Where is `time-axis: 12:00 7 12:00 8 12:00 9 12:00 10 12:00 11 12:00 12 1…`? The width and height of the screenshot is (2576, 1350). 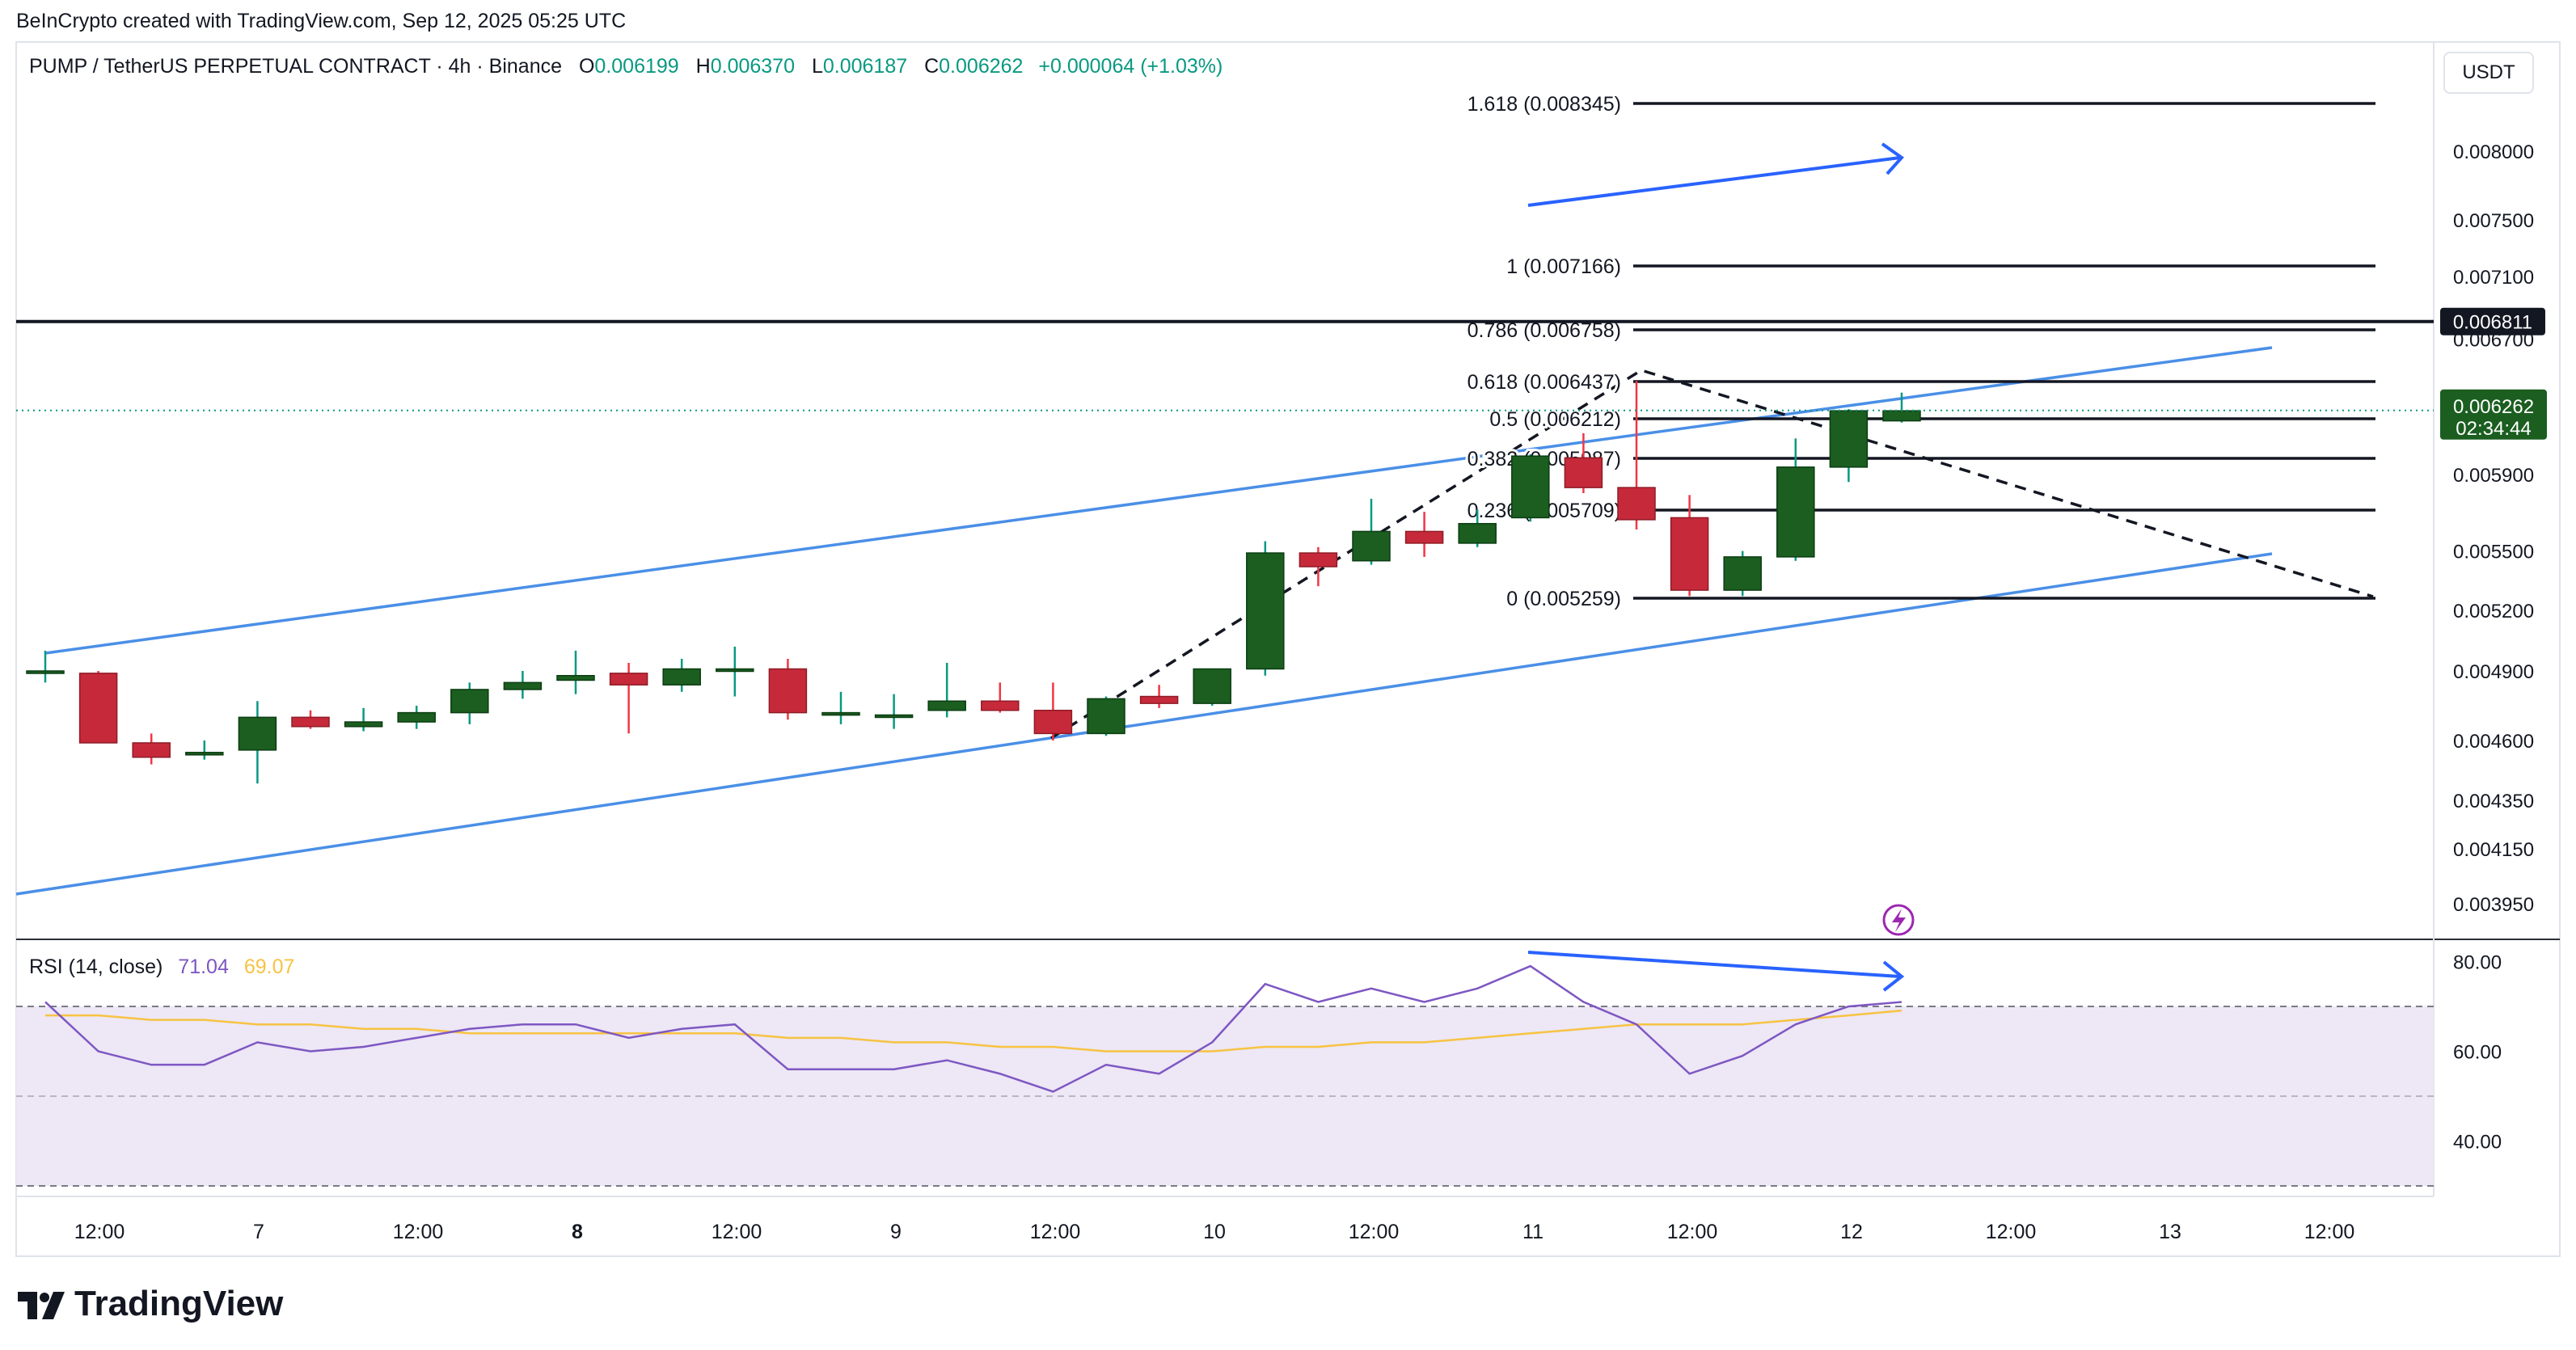
time-axis: 12:00 7 12:00 8 12:00 9 12:00 10 12:00 11 12:00 12 1… is located at coordinates (1214, 1232).